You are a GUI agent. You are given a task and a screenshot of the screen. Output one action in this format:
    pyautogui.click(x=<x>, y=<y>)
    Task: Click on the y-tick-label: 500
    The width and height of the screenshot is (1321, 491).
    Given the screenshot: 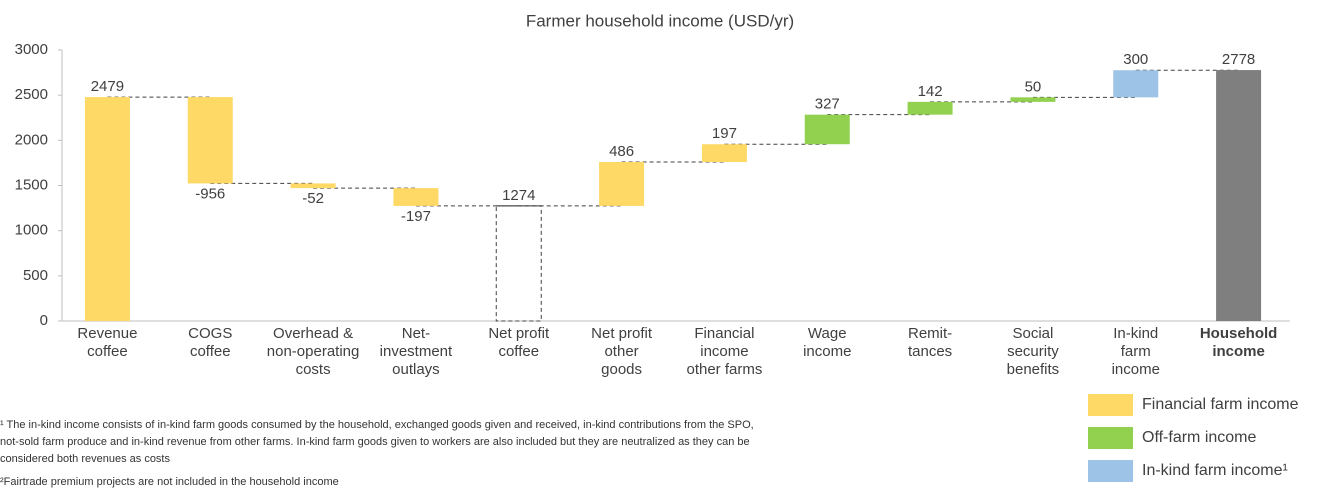 What is the action you would take?
    pyautogui.click(x=35, y=275)
    